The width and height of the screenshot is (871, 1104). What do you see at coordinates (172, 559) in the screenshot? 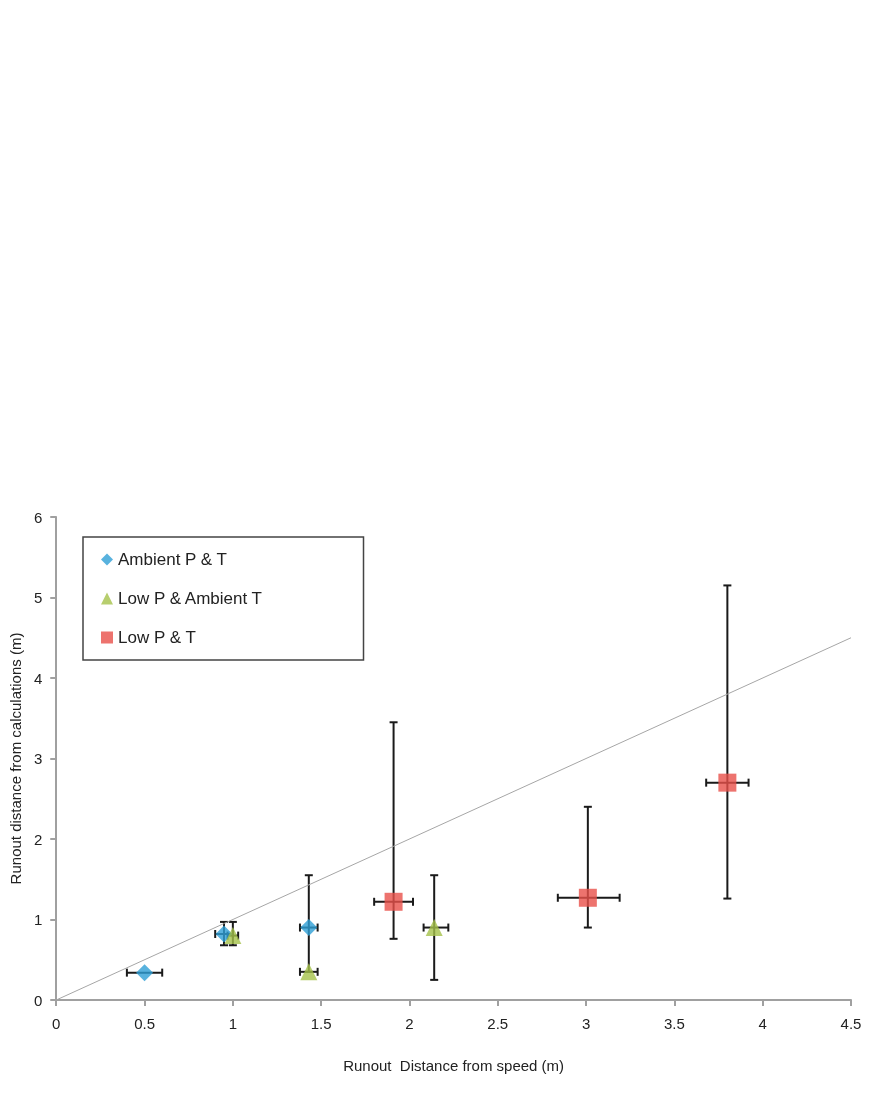
I see `legend-label: Ambient P & T` at bounding box center [172, 559].